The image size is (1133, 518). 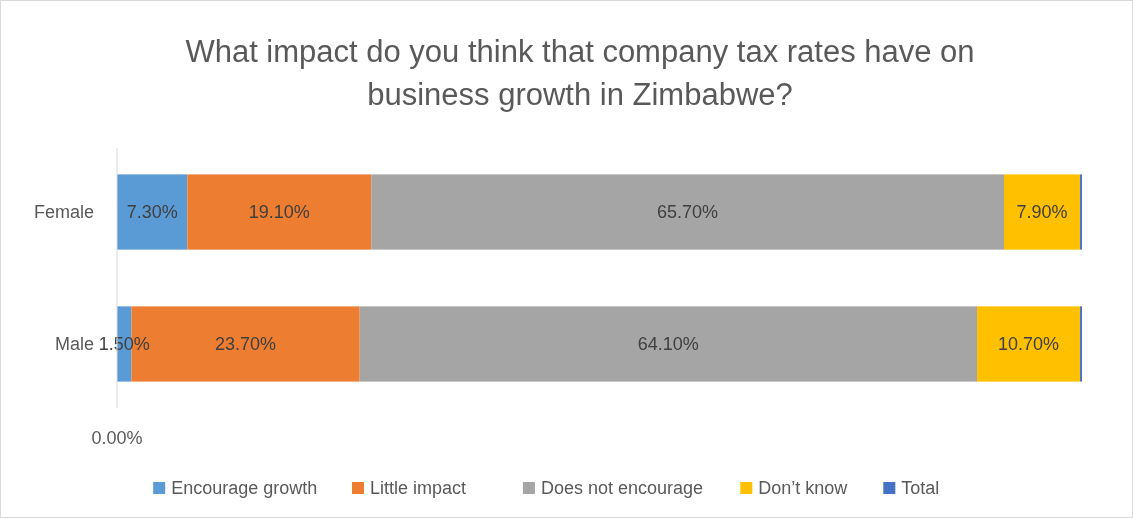 I want to click on chart-title: What impact do you think that company tax rates have on business growth in Zimbabwe?, so click(x=580, y=73).